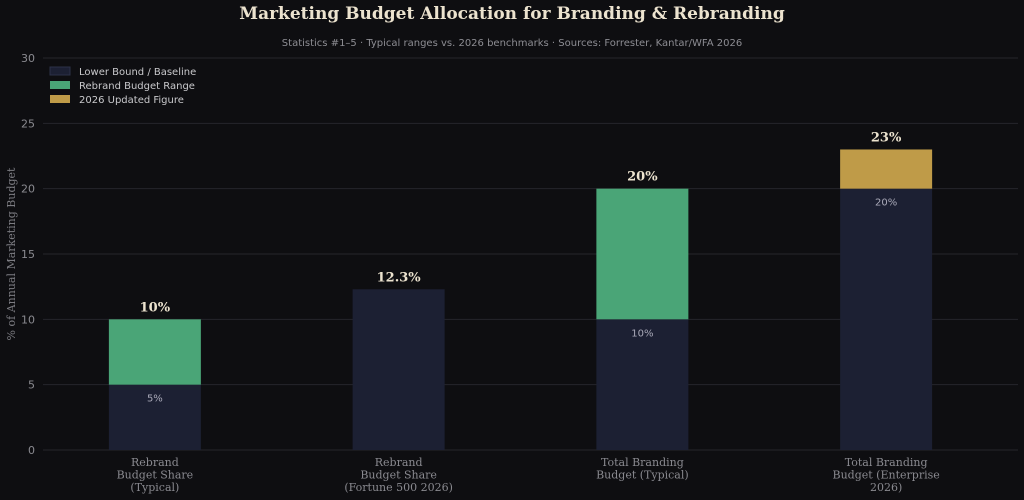 This screenshot has height=500, width=1024. What do you see at coordinates (399, 277) in the screenshot?
I see `bar-total-label: 12.3%` at bounding box center [399, 277].